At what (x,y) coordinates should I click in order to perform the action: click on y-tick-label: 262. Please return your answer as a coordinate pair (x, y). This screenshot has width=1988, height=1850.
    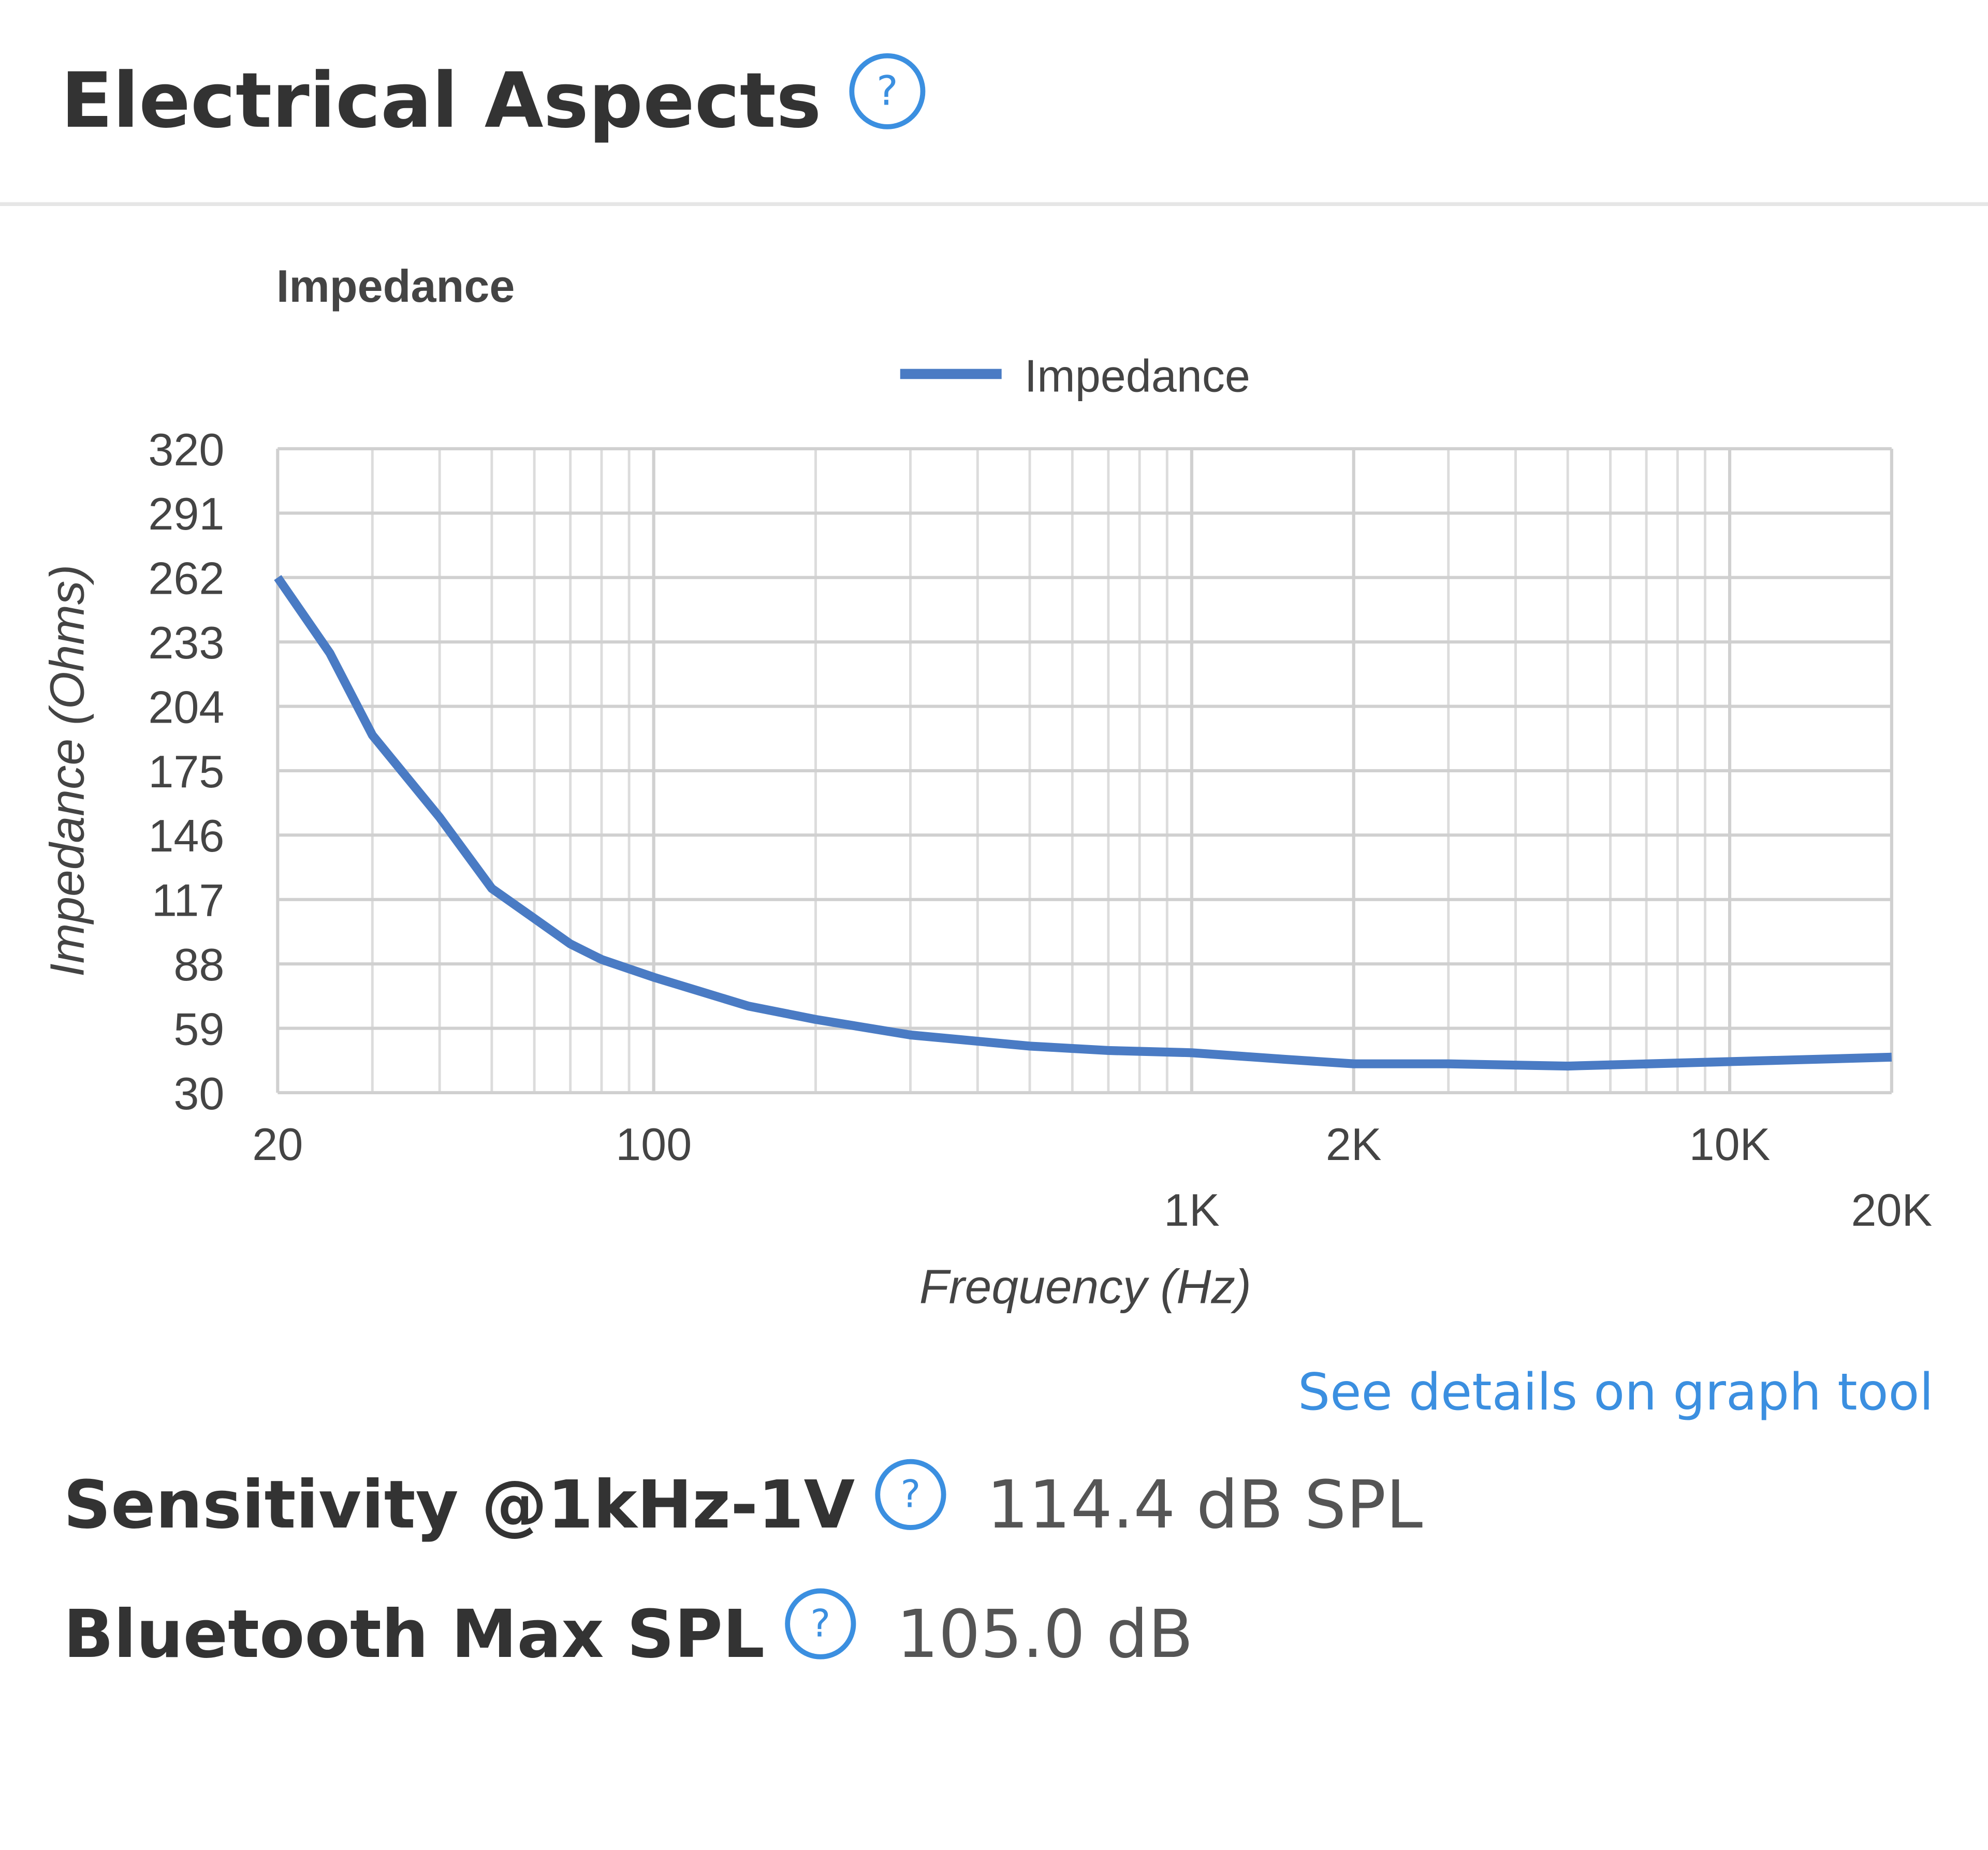
    Looking at the image, I should click on (186, 578).